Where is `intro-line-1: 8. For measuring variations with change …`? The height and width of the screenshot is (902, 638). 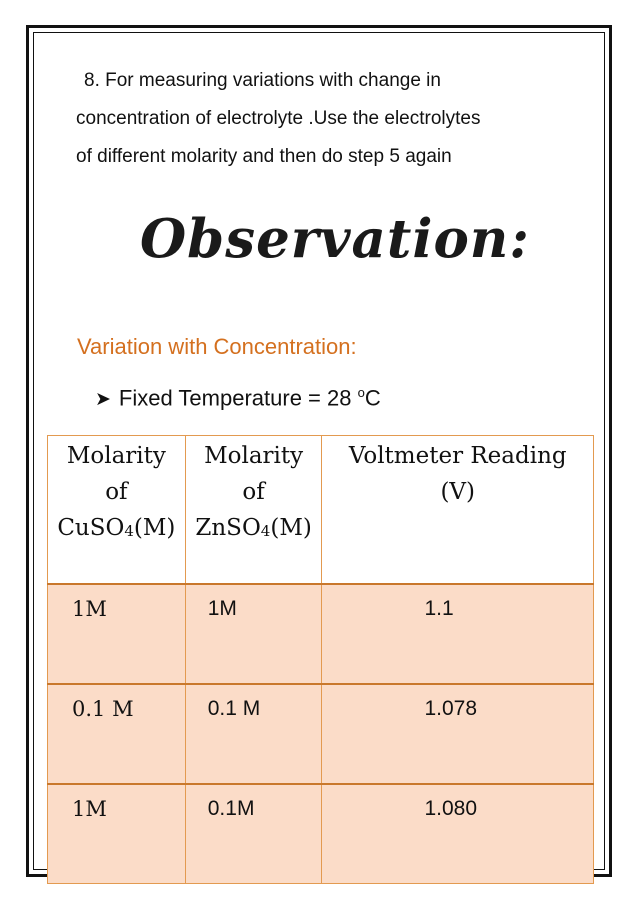
intro-line-1: 8. For measuring variations with change … is located at coordinates (262, 80).